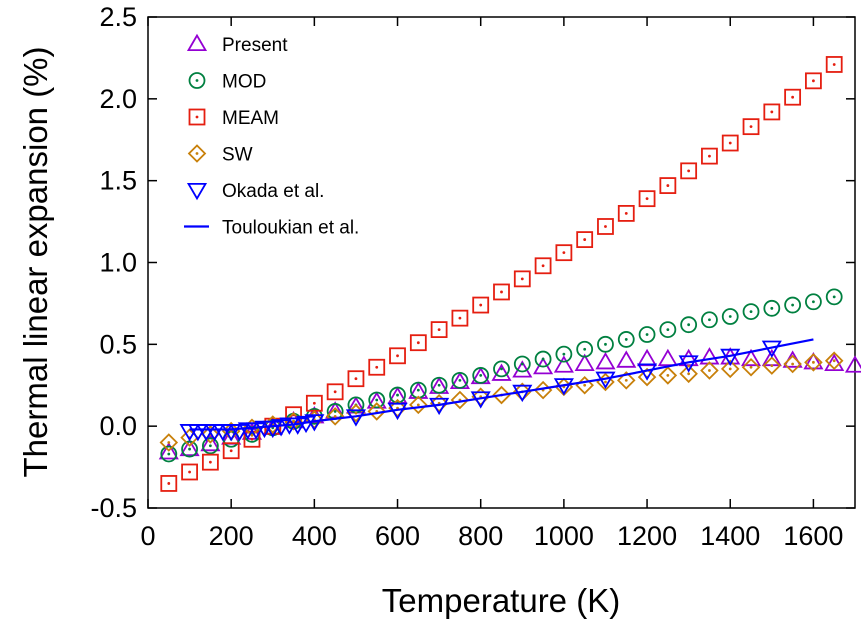  Describe the element at coordinates (250, 118) in the screenshot. I see `legend-label: MEAM` at that location.